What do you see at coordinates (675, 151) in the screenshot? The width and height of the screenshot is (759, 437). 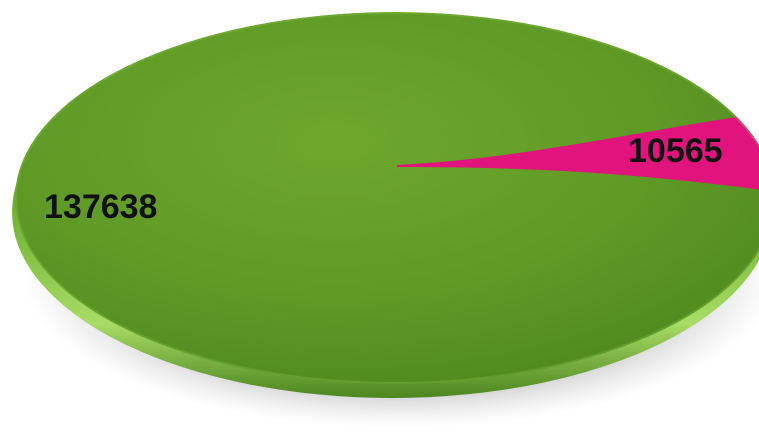 I see `slice-label-pink: 10565` at bounding box center [675, 151].